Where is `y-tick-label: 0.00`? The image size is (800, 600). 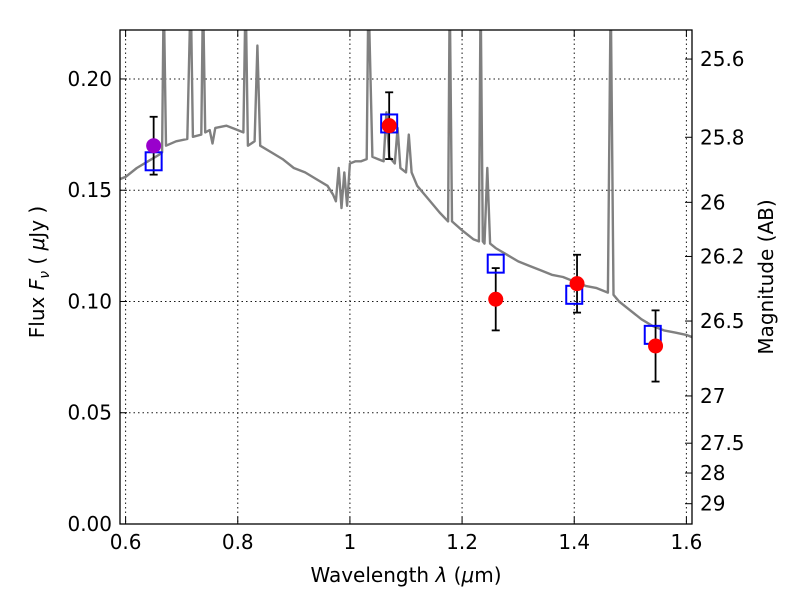
y-tick-label: 0.00 is located at coordinates (89, 524).